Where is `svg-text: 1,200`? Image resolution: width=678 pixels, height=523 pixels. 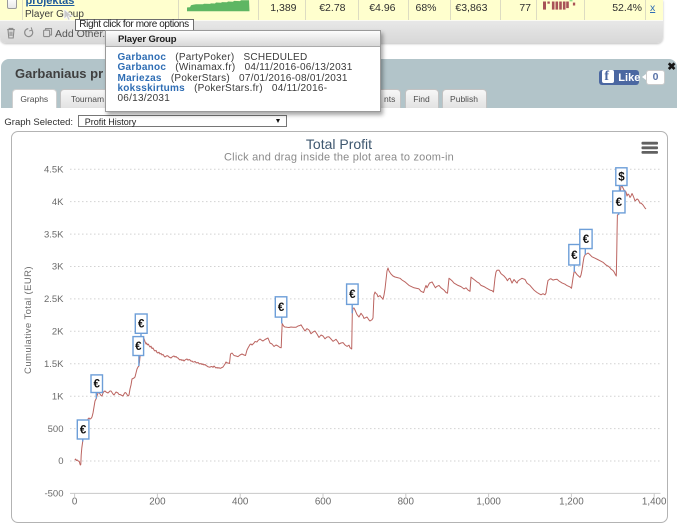 svg-text: 1,200 is located at coordinates (571, 502).